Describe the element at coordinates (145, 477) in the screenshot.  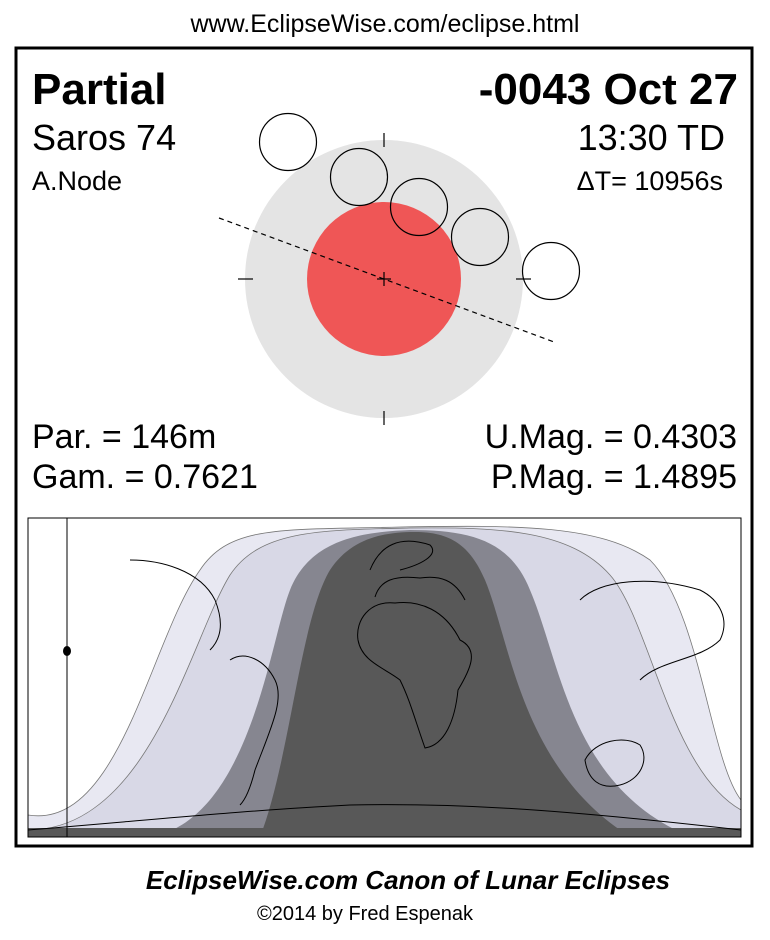
I see `gamma: Gam. = 0.7621` at that location.